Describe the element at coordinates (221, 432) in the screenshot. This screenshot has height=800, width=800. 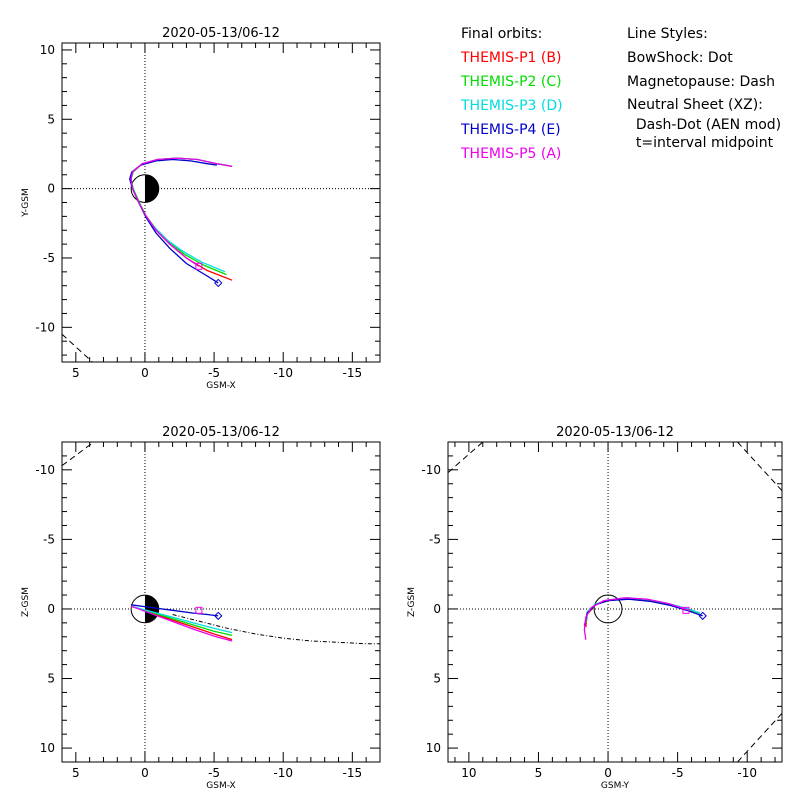
I see `plot-xz-title: 2020-05-13/06-12` at that location.